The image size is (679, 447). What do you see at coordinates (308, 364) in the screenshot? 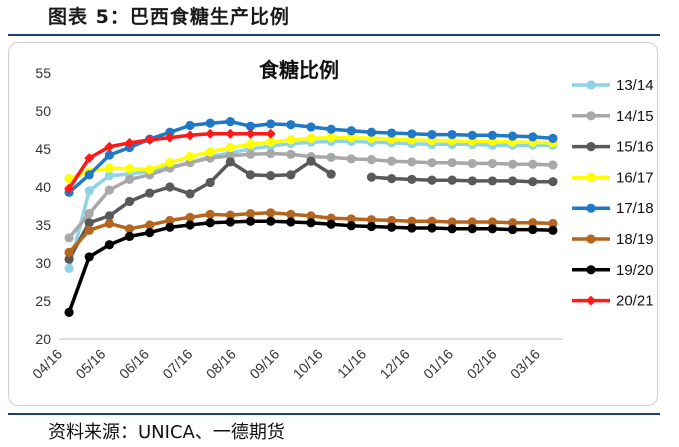
I see `x-tick-label: 10/16` at bounding box center [308, 364].